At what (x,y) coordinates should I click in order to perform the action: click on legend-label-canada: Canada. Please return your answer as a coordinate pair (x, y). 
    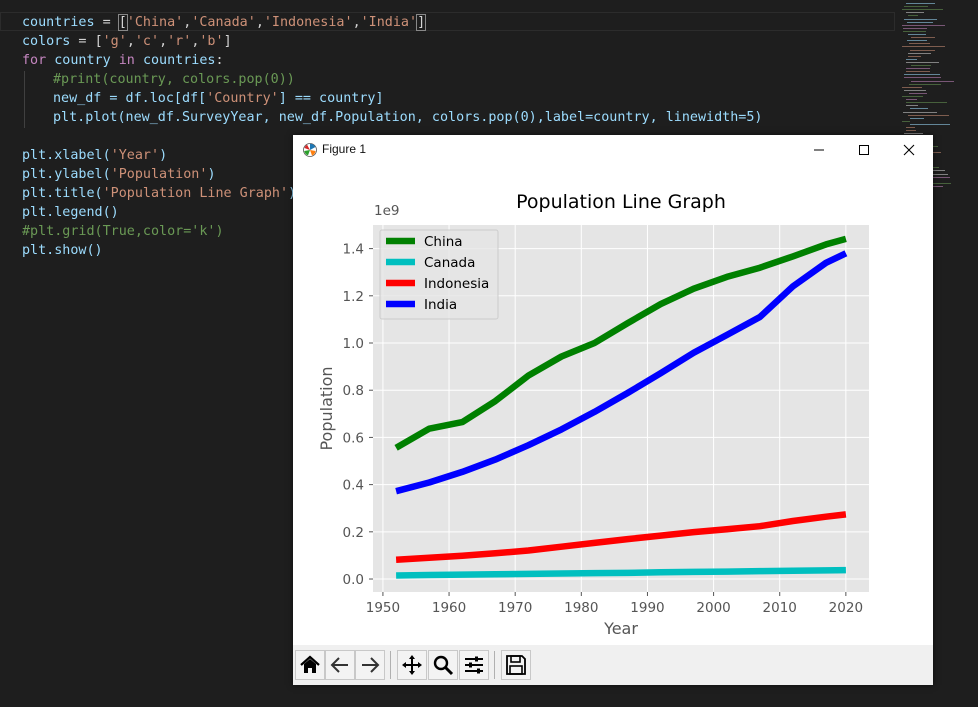
    Looking at the image, I should click on (449, 263).